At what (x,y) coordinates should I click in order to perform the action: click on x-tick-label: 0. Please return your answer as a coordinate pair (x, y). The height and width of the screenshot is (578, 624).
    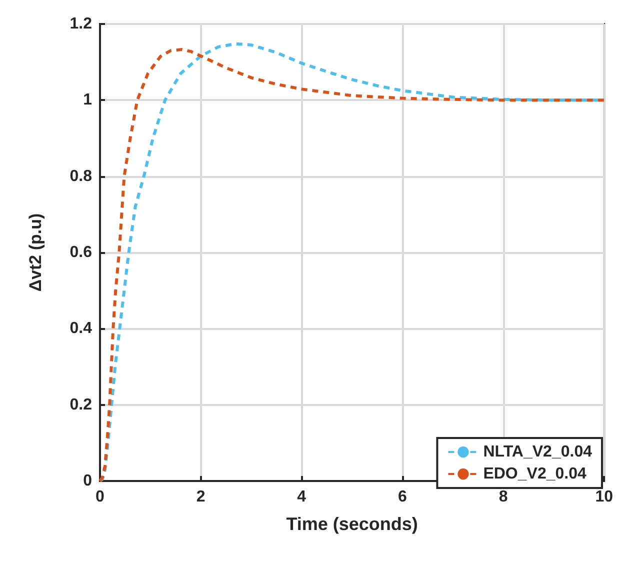
    Looking at the image, I should click on (100, 497).